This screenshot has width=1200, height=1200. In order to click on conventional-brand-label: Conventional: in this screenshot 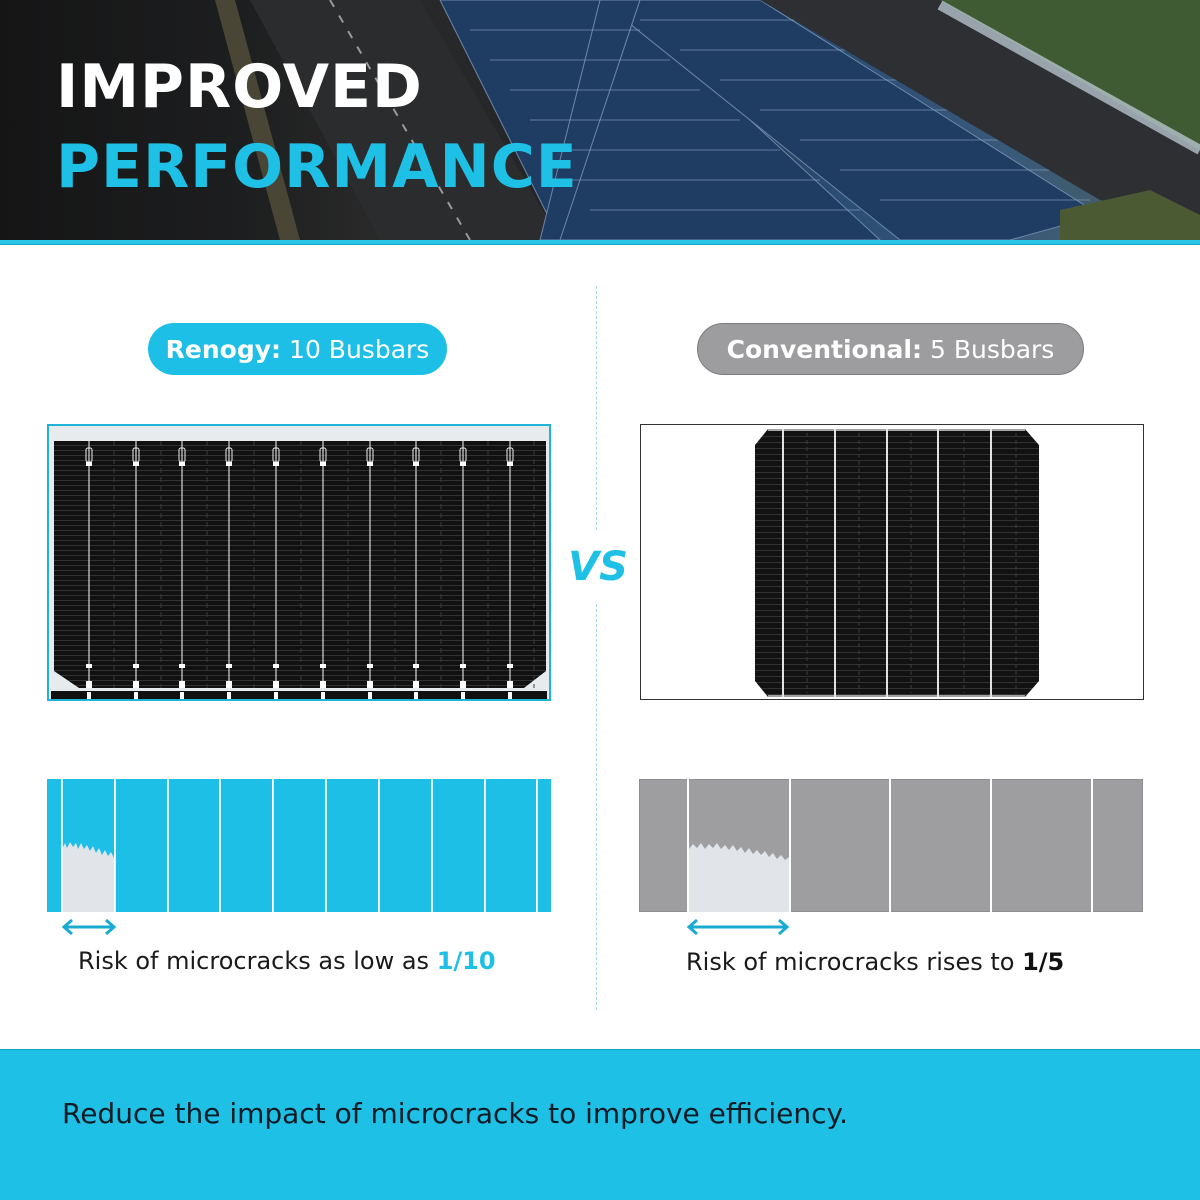, I will do `click(824, 349)`.